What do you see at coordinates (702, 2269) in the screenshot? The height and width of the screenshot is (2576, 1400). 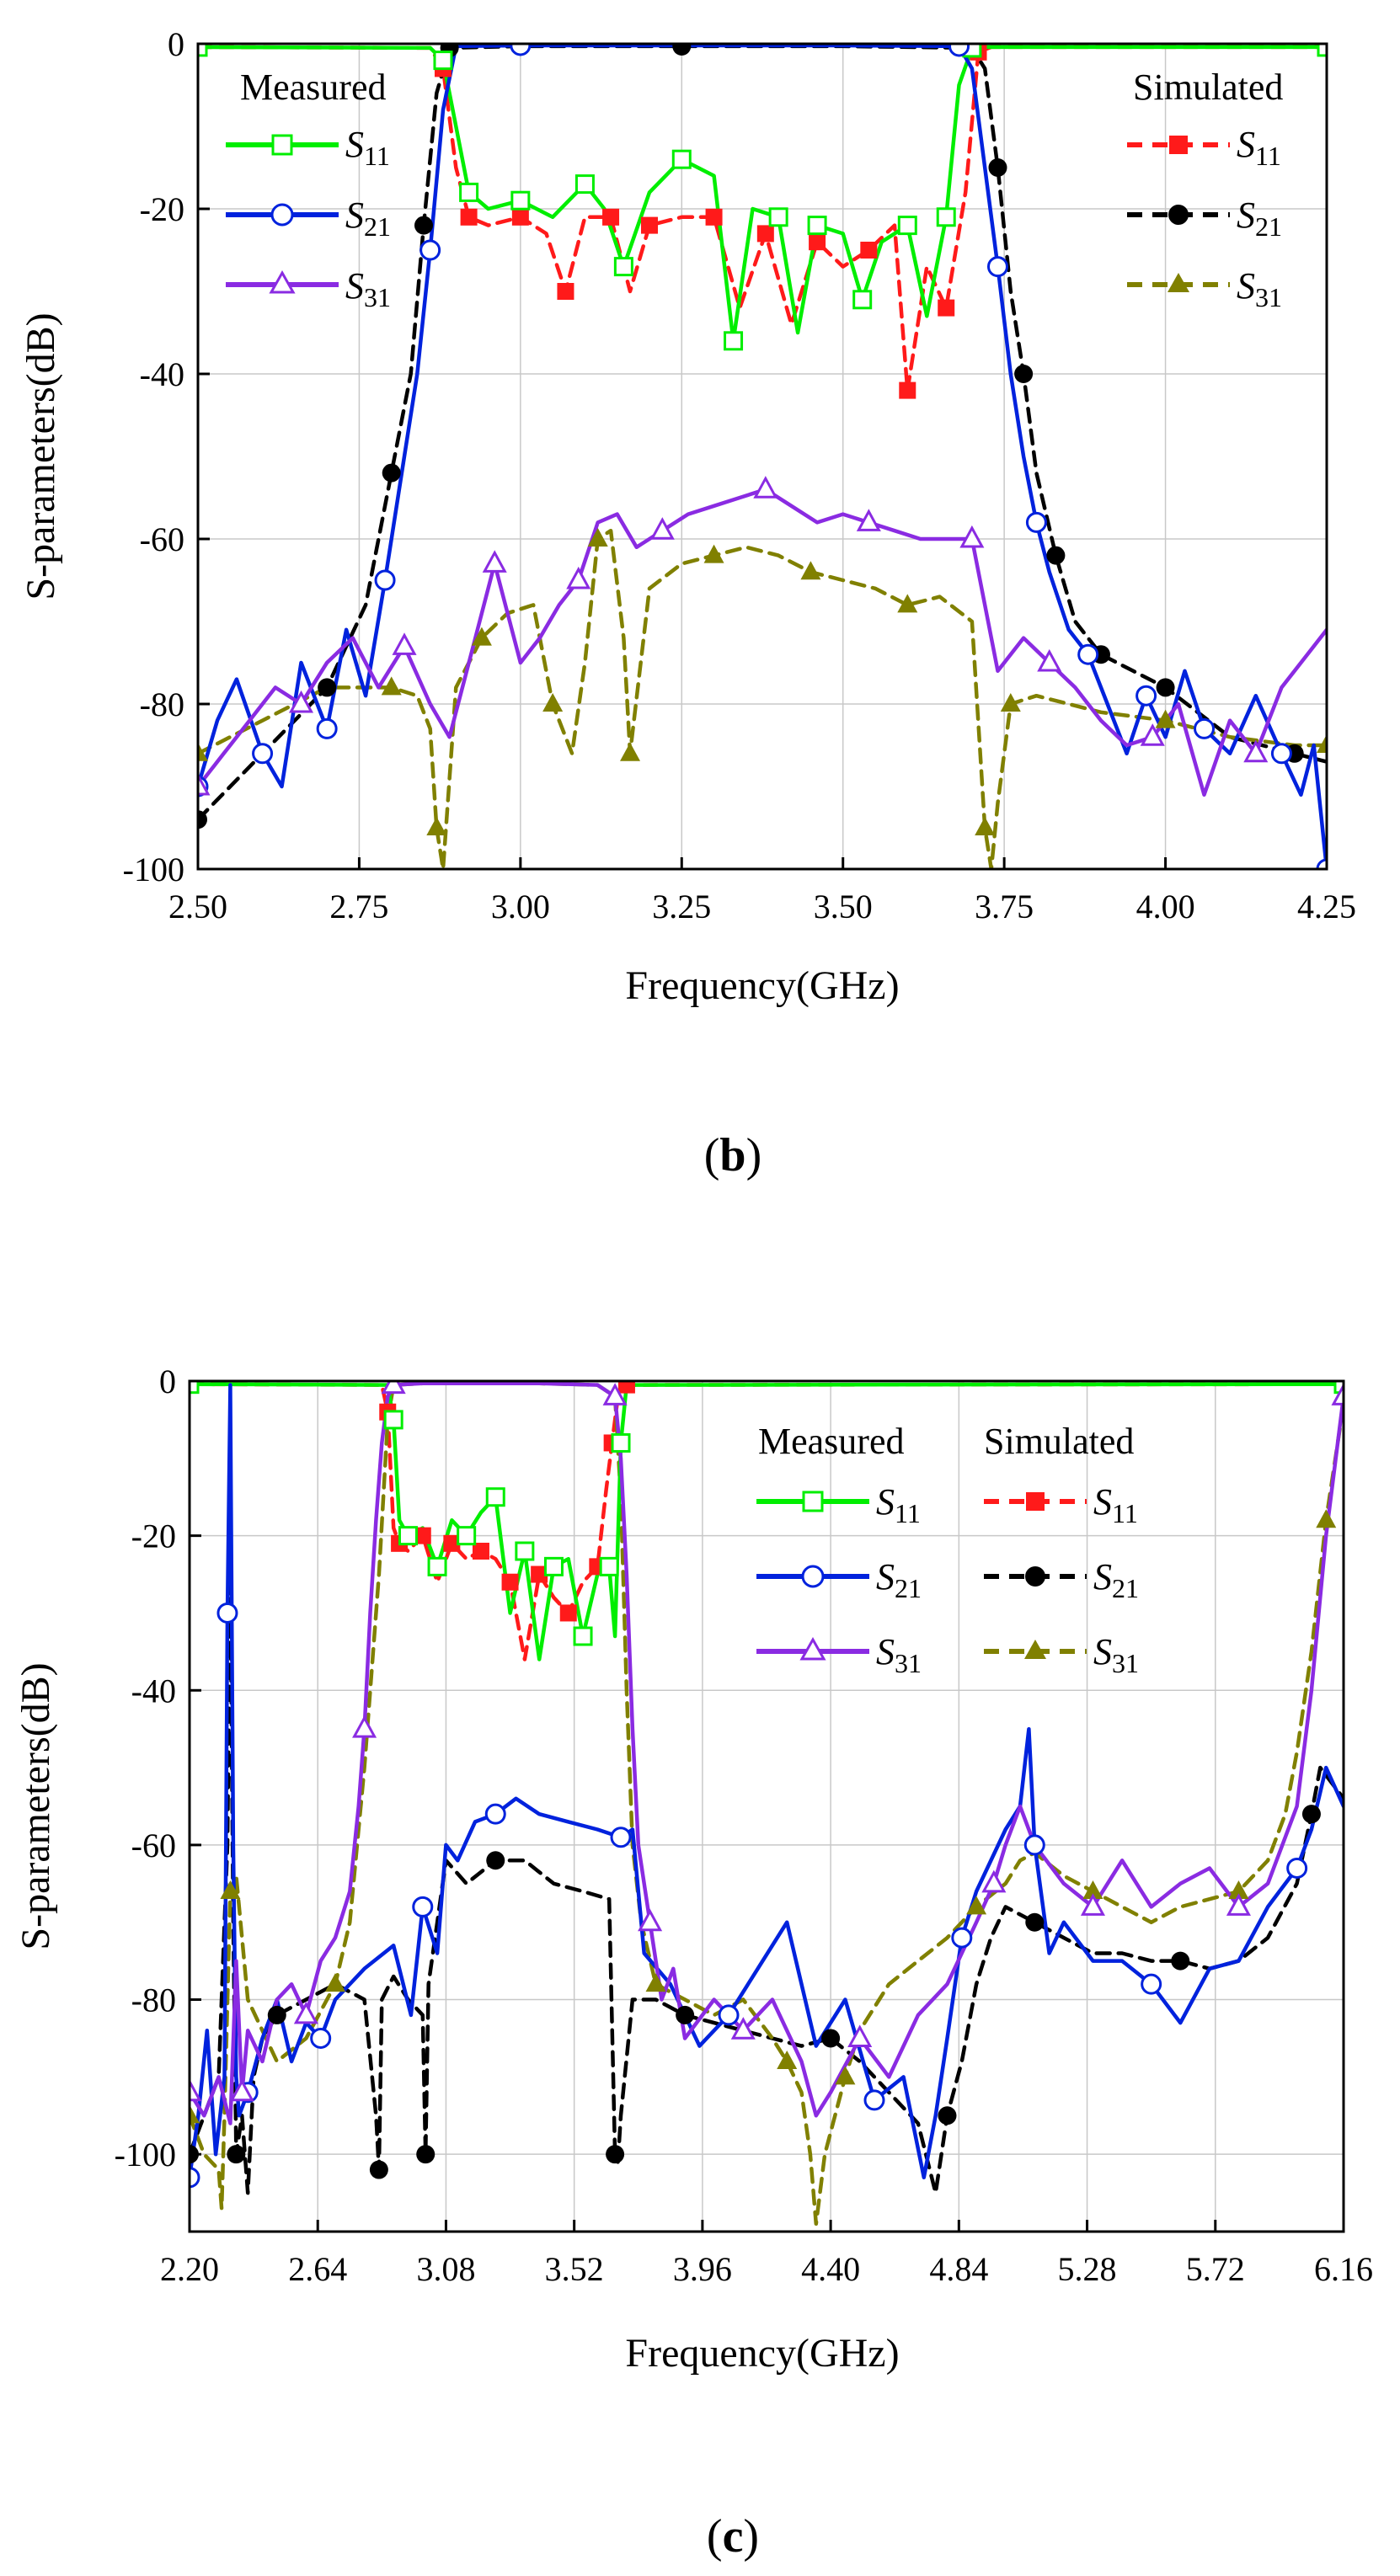 I see `x-tick-label: 3.96` at bounding box center [702, 2269].